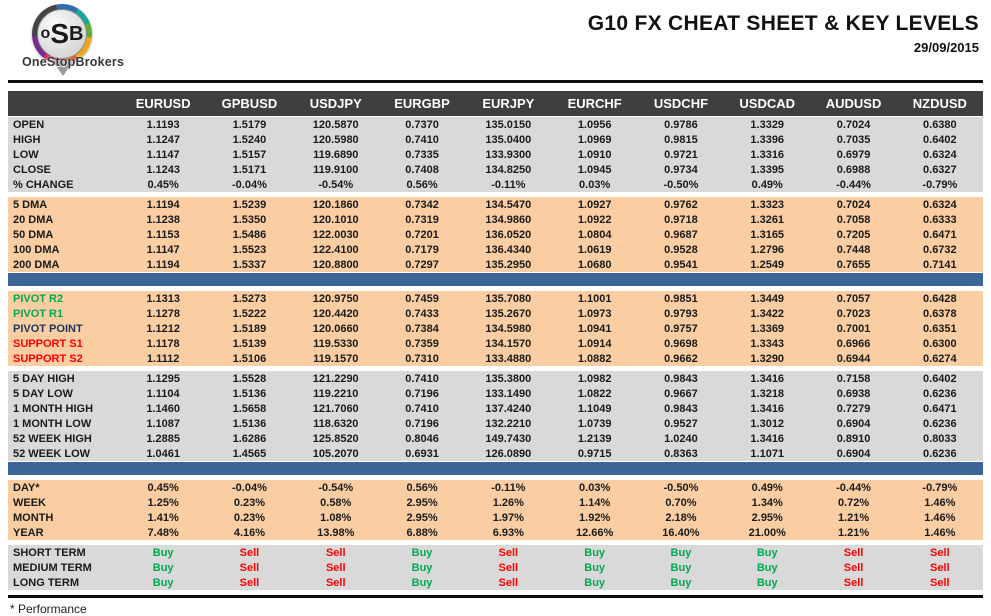 This screenshot has width=991, height=616. What do you see at coordinates (594, 313) in the screenshot?
I see `table-cell: 1.0973` at bounding box center [594, 313].